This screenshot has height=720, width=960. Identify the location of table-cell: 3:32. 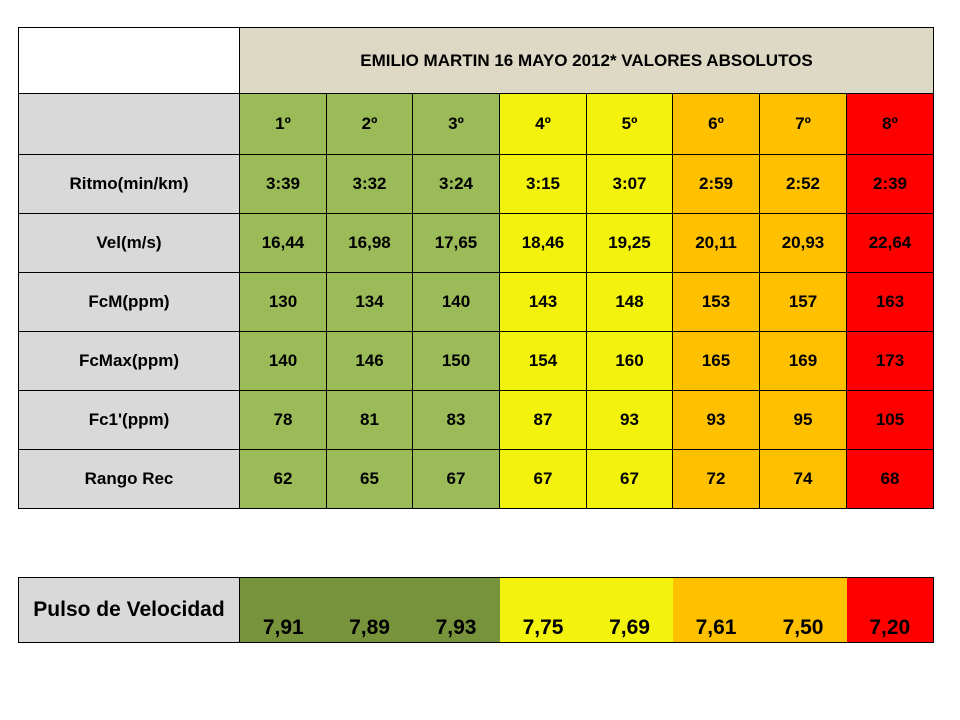
(369, 184).